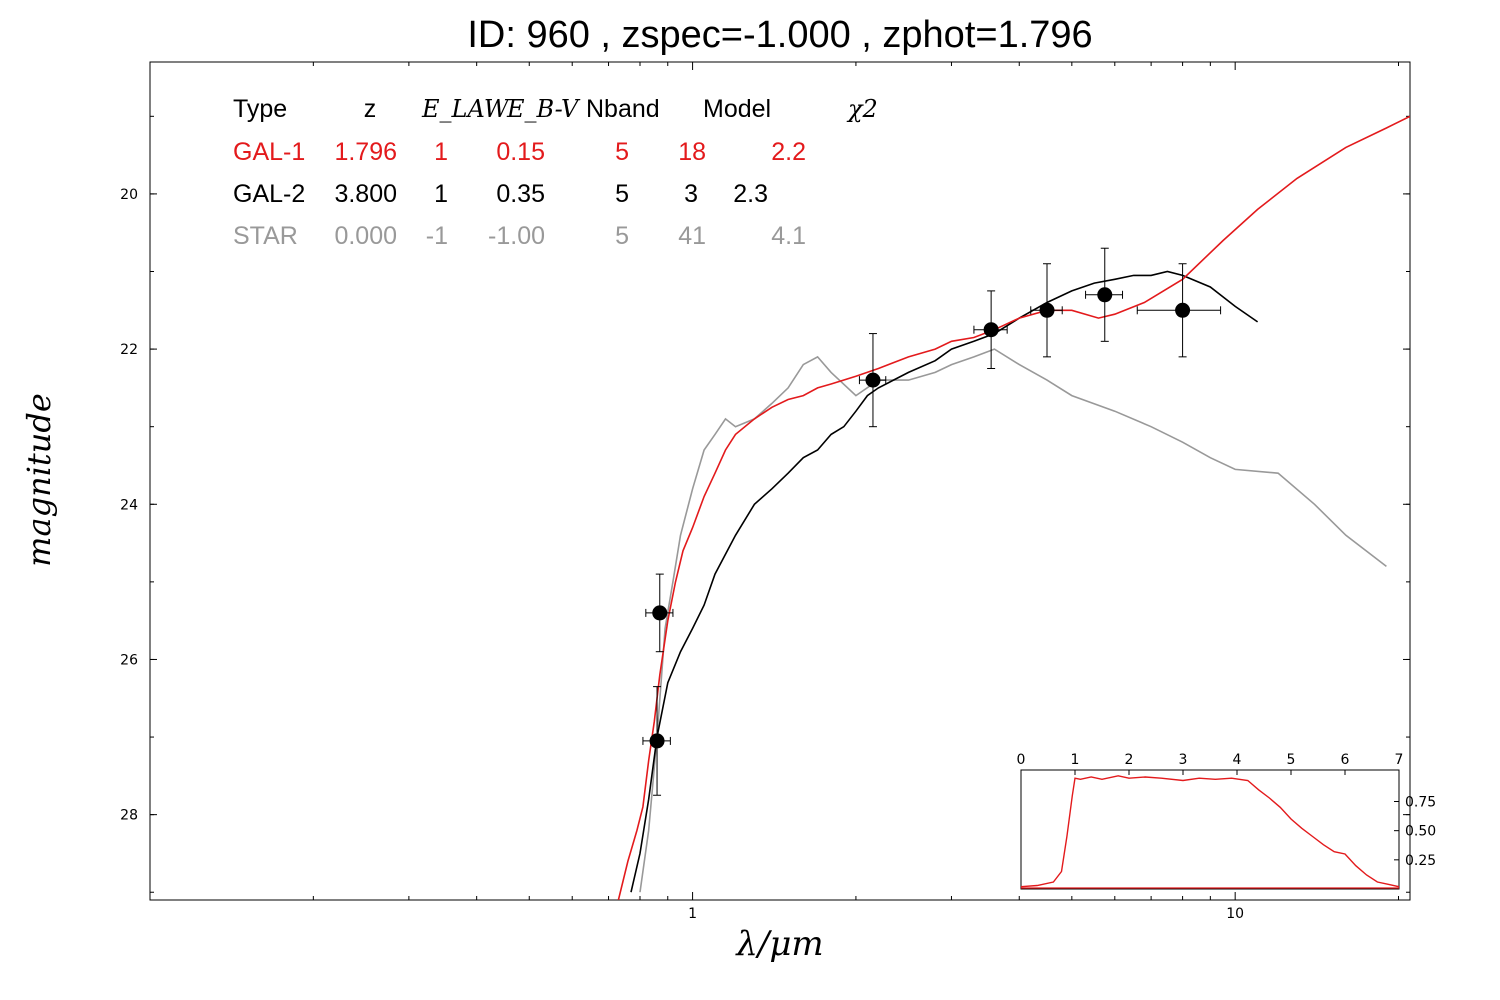 Image resolution: width=1500 pixels, height=1000 pixels. What do you see at coordinates (1420, 803) in the screenshot?
I see `inset-y-tick-label: 0.75` at bounding box center [1420, 803].